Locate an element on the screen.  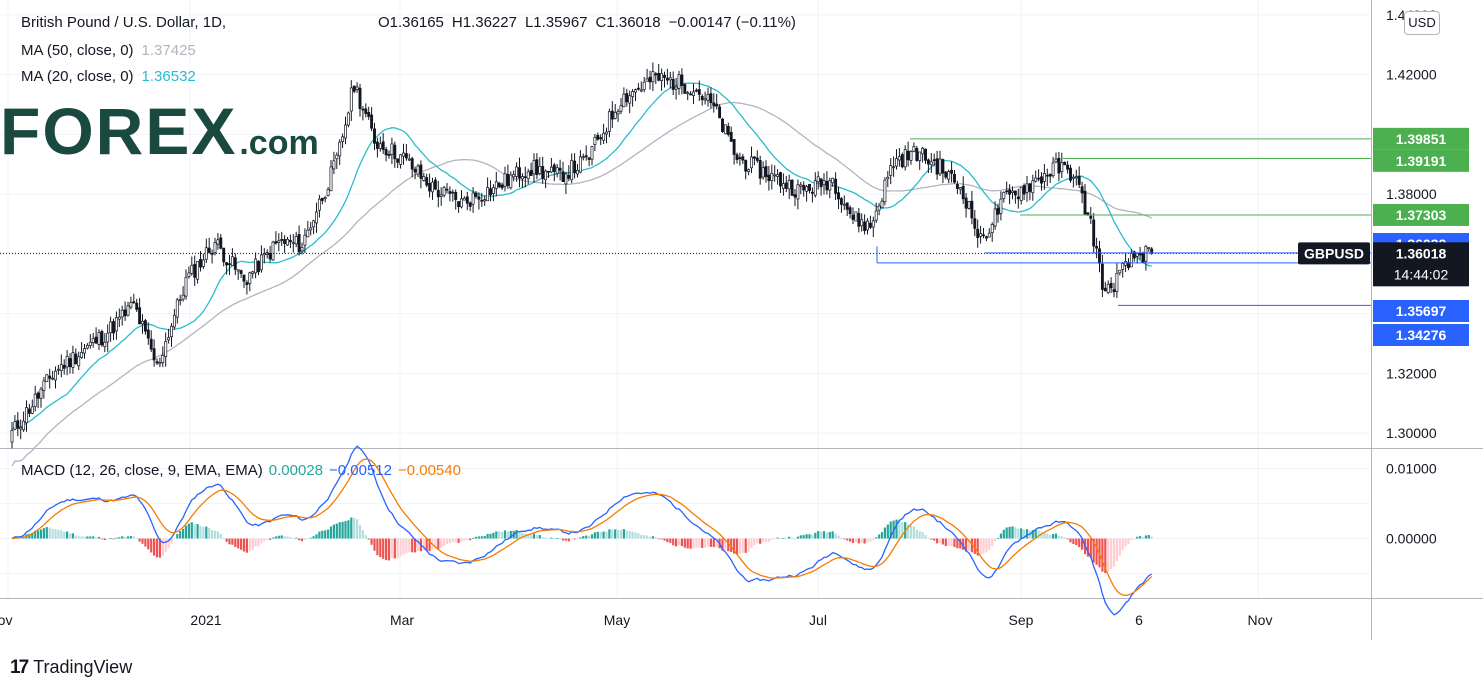
tradingview-logo: 17 TradingView is located at coordinates (71, 668).